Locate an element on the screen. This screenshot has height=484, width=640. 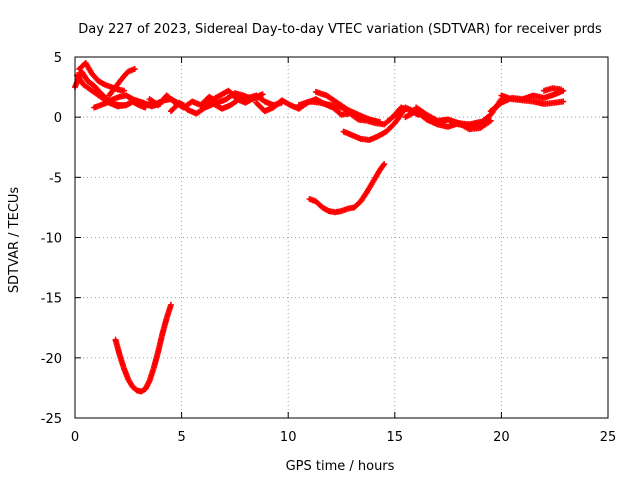
y-tick-label: -15 is located at coordinates (51, 299).